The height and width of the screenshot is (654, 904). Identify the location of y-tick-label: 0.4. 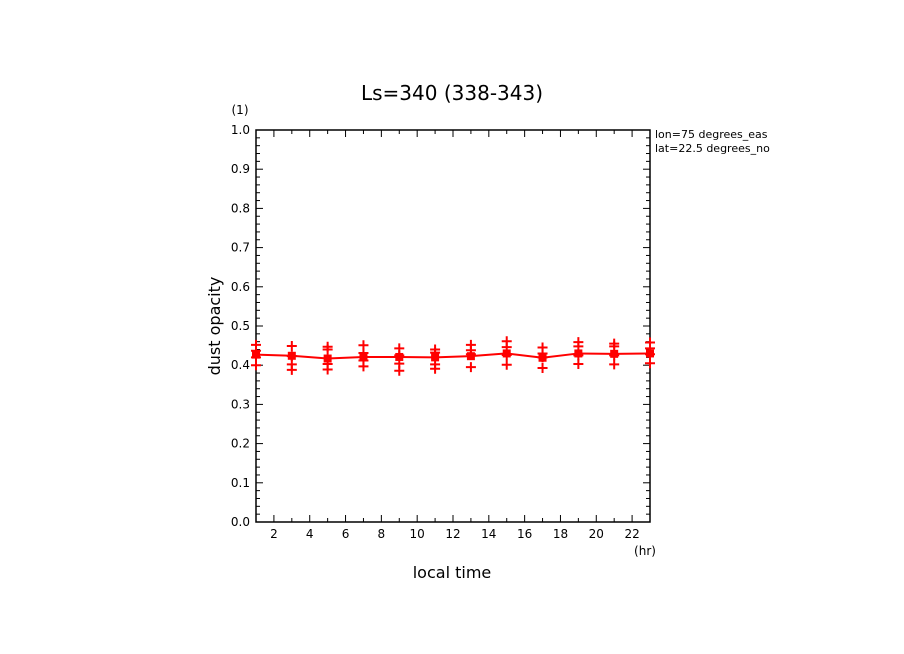
(240, 365).